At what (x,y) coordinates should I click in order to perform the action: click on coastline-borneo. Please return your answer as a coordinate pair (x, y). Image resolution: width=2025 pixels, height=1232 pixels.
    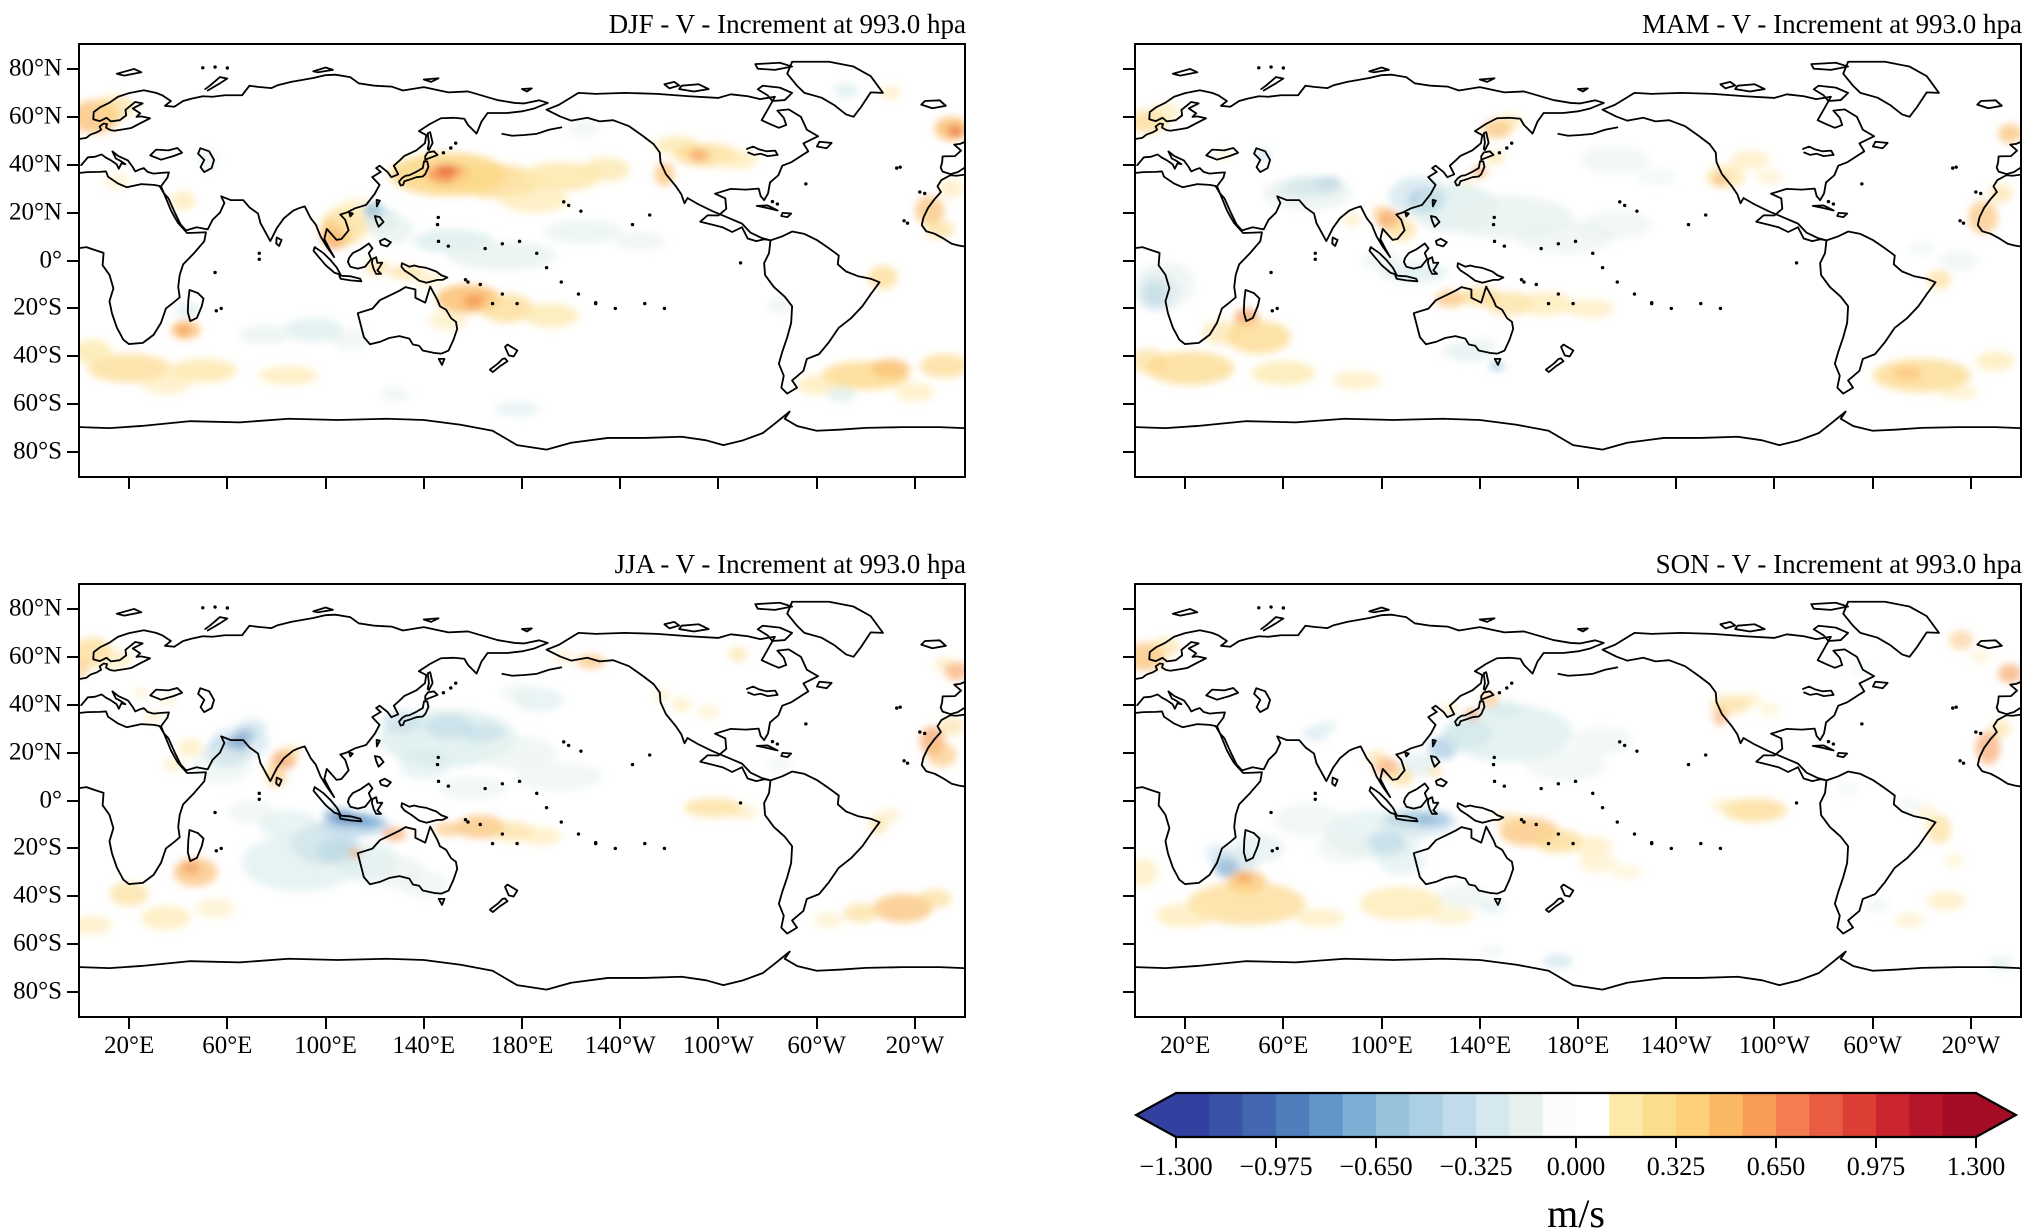
    Looking at the image, I should click on (1416, 256).